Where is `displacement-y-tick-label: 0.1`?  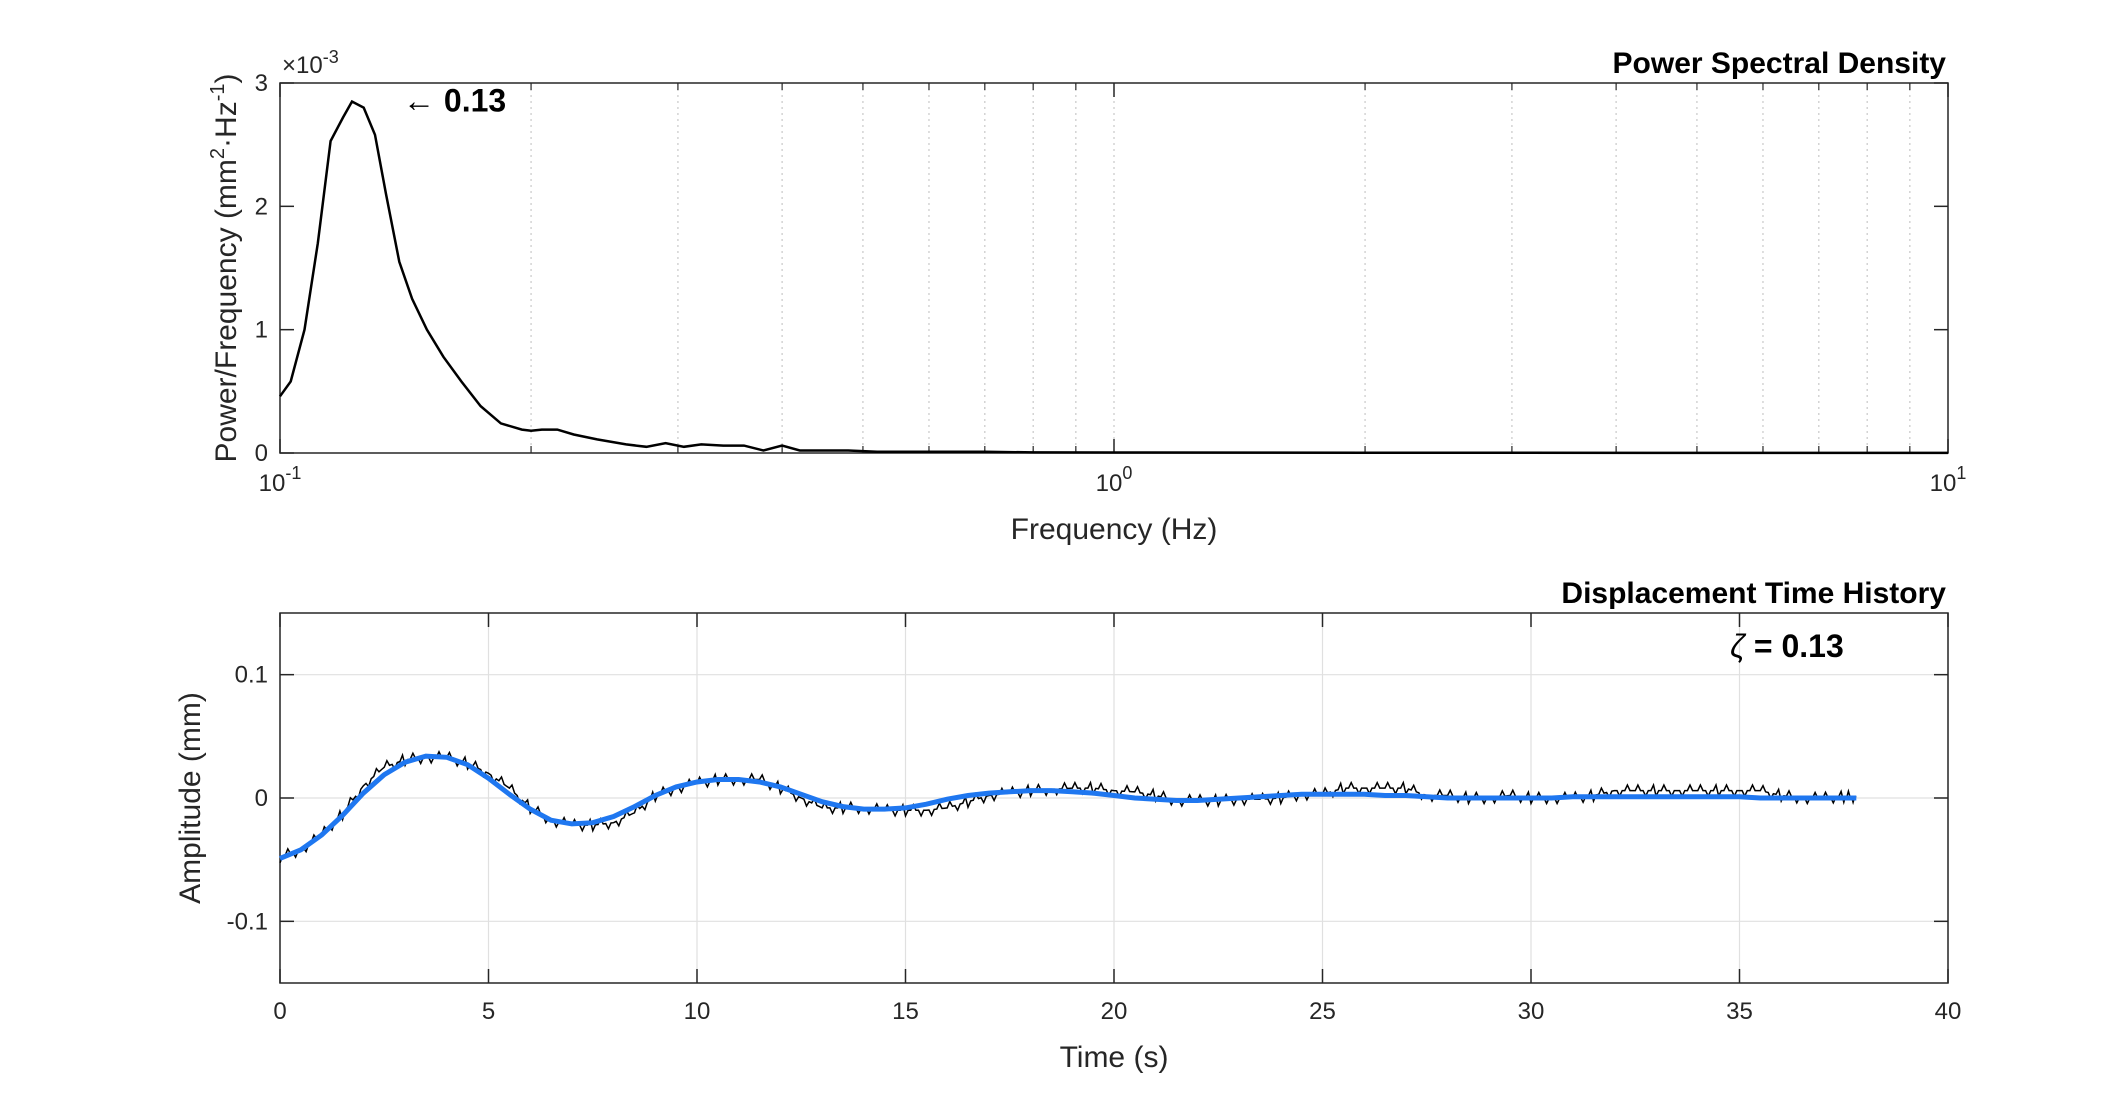
displacement-y-tick-label: 0.1 is located at coordinates (251, 675).